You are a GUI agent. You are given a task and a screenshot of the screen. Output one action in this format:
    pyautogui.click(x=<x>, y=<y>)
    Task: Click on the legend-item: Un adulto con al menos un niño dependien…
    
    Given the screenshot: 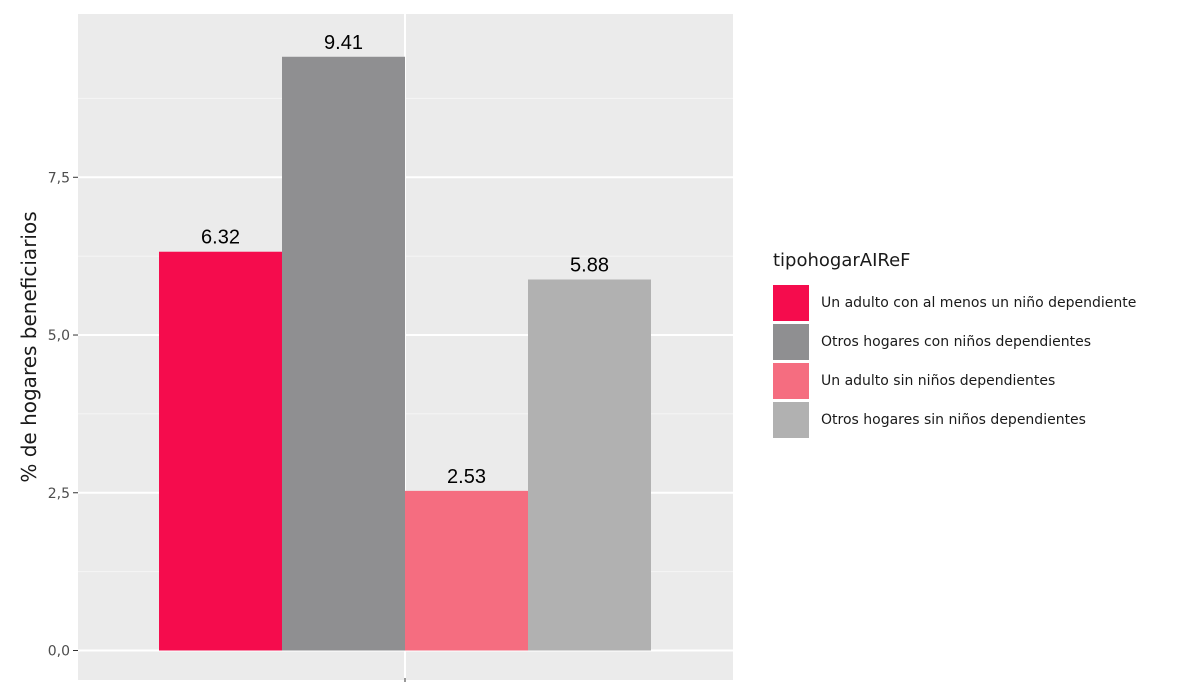 What is the action you would take?
    pyautogui.click(x=981, y=302)
    